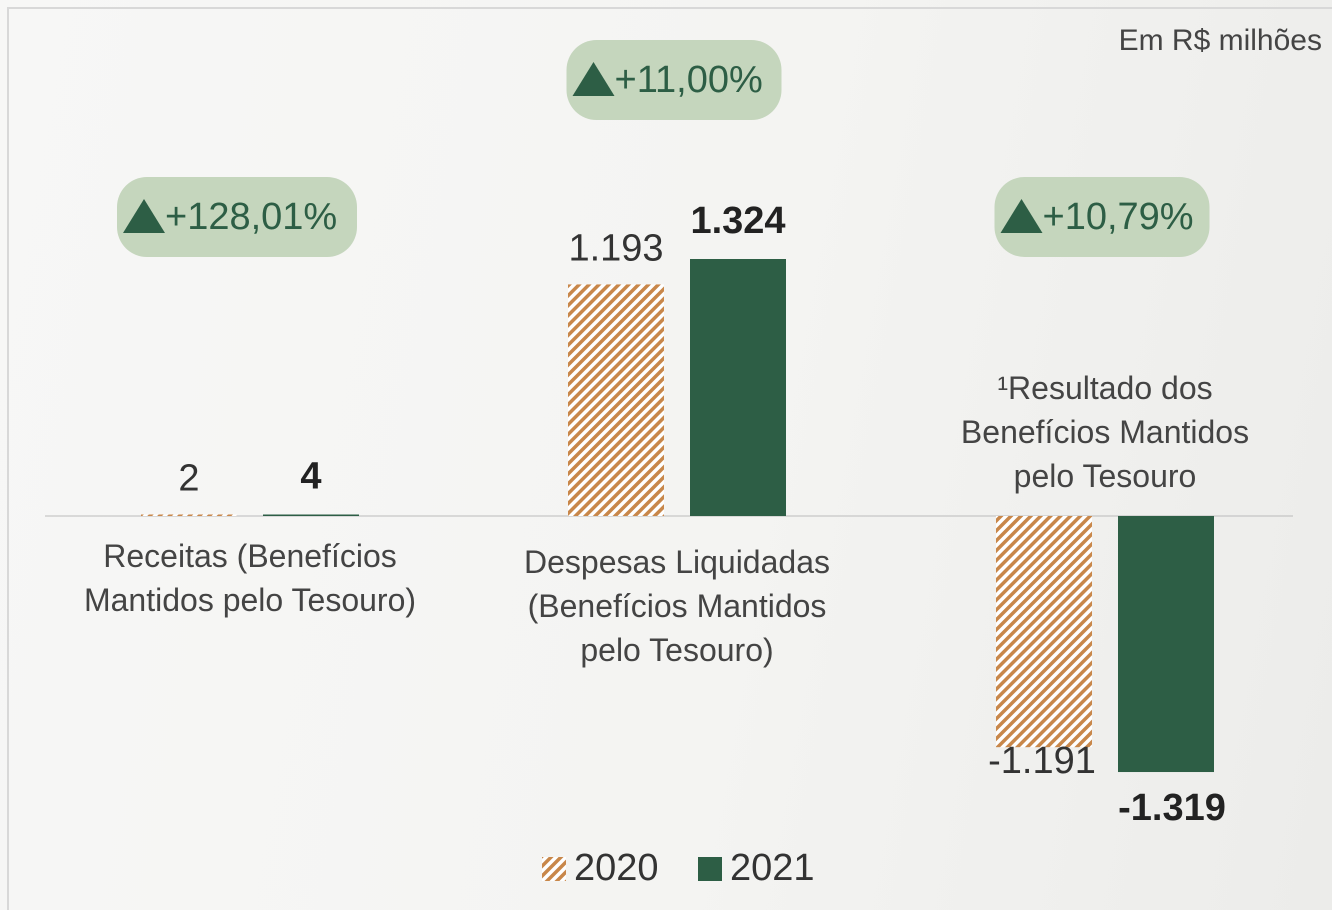  What do you see at coordinates (310, 477) in the screenshot?
I see `value-label: 4` at bounding box center [310, 477].